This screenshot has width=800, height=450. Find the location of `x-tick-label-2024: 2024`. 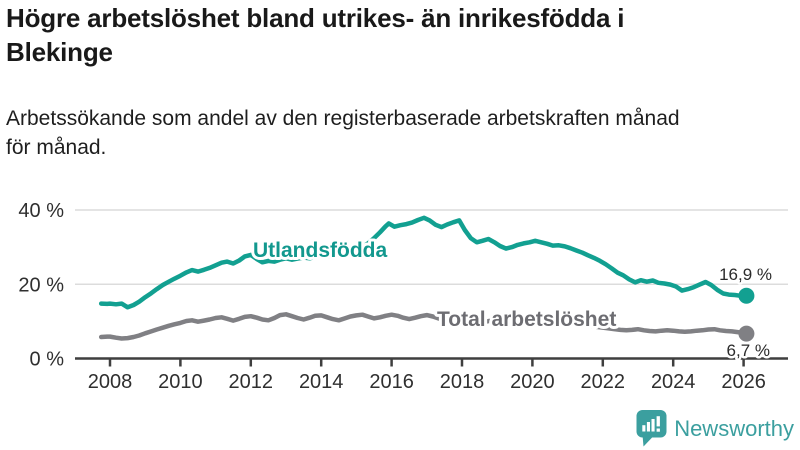

x-tick-label-2024: 2024 is located at coordinates (673, 382).